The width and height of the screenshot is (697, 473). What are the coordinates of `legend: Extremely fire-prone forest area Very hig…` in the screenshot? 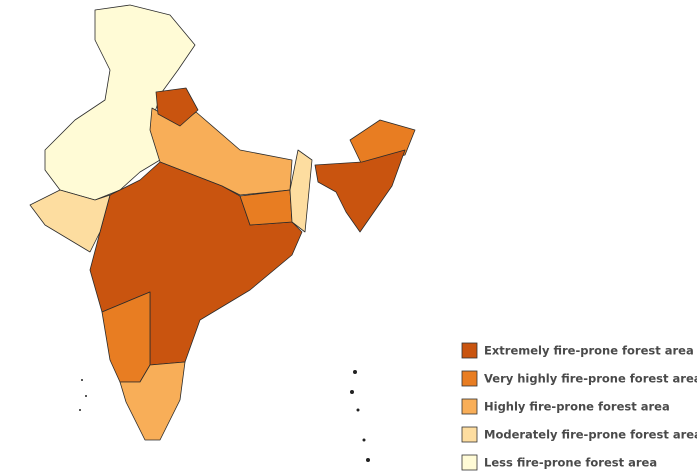 It's located at (579, 406).